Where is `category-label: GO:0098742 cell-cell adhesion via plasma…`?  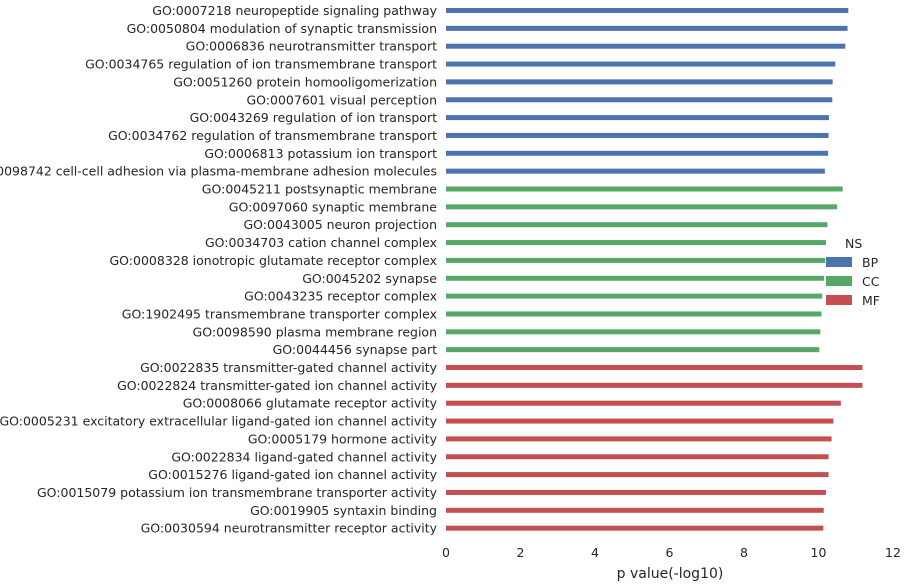
category-label: GO:0098742 cell-cell adhesion via plasma… is located at coordinates (218, 171).